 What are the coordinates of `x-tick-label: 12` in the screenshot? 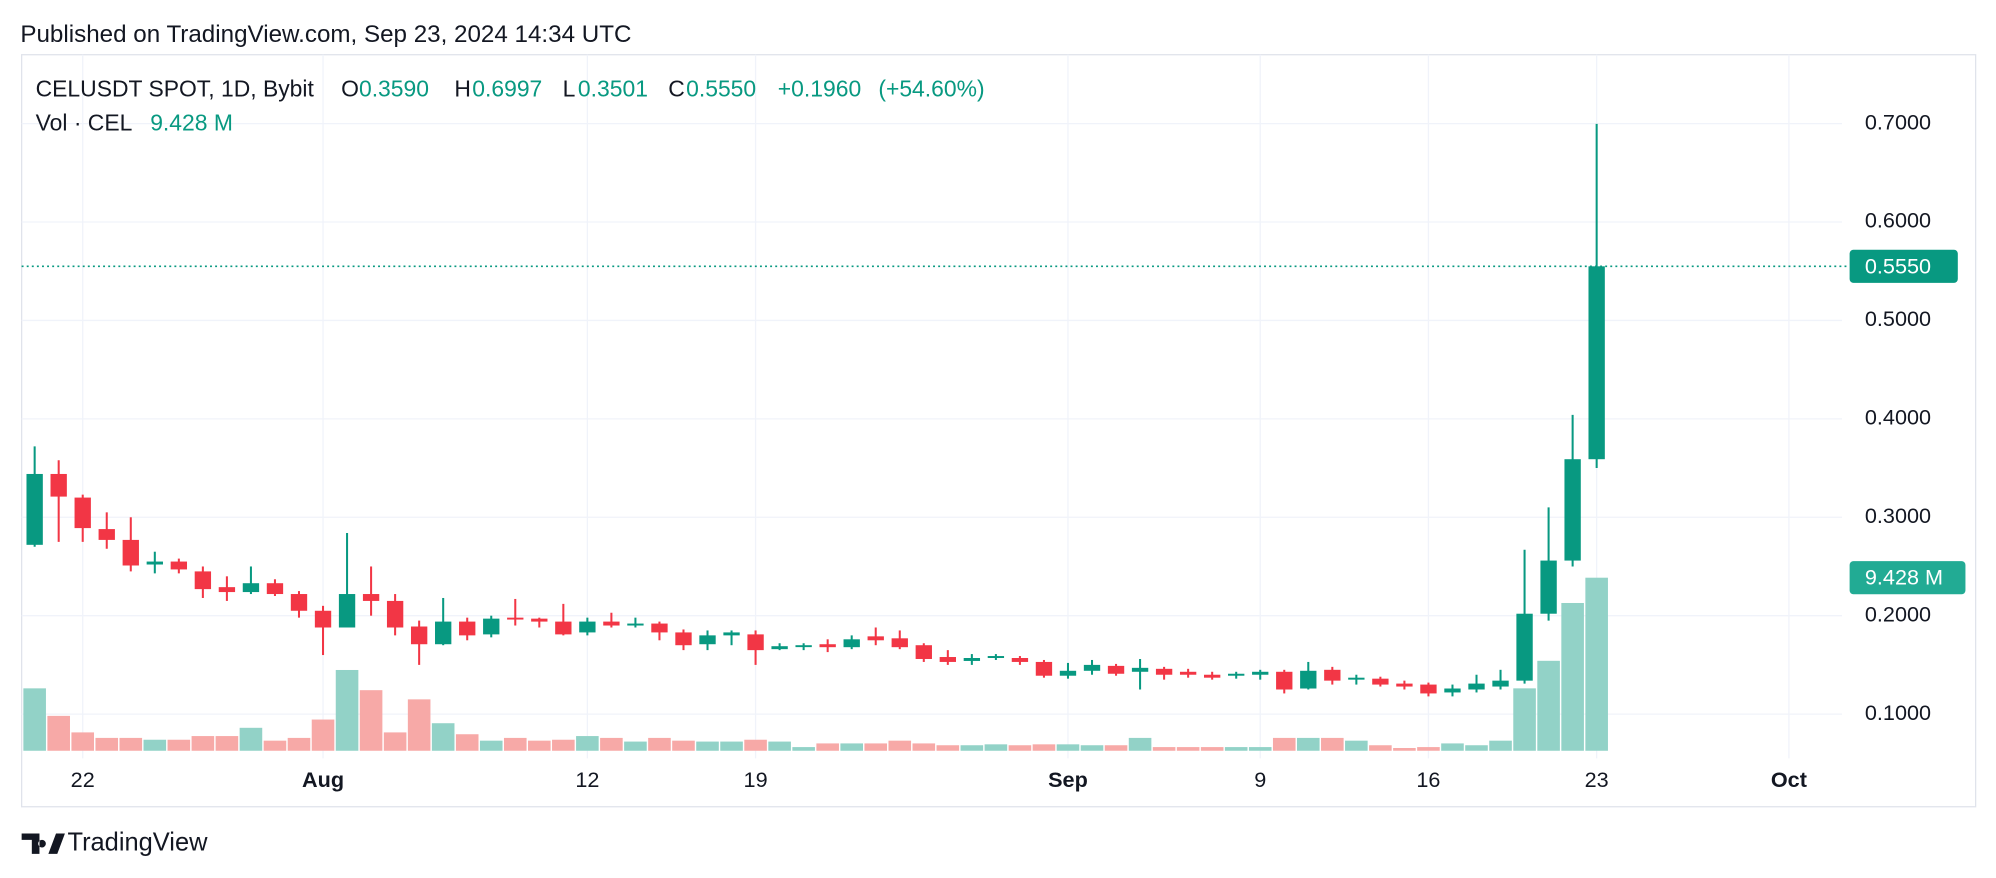 It's located at (587, 779).